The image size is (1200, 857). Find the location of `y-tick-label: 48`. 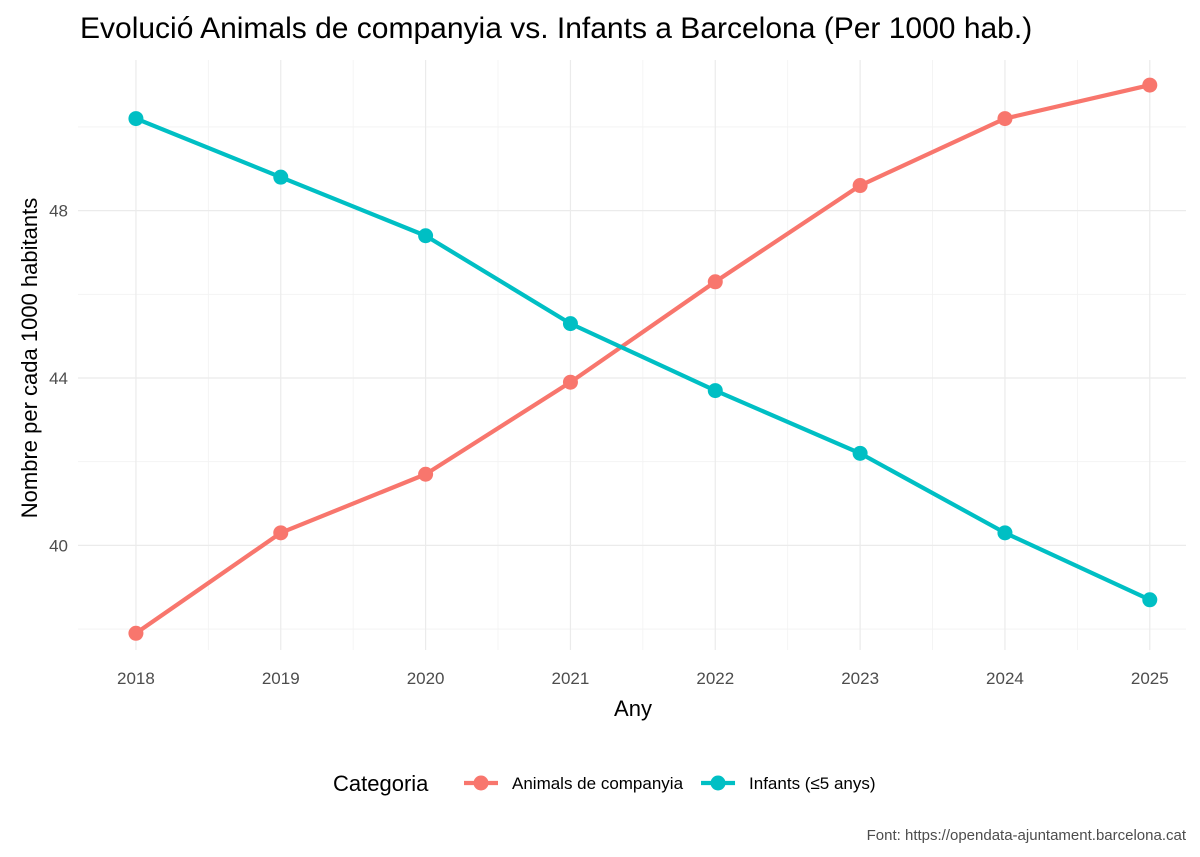

y-tick-label: 48 is located at coordinates (58, 211).